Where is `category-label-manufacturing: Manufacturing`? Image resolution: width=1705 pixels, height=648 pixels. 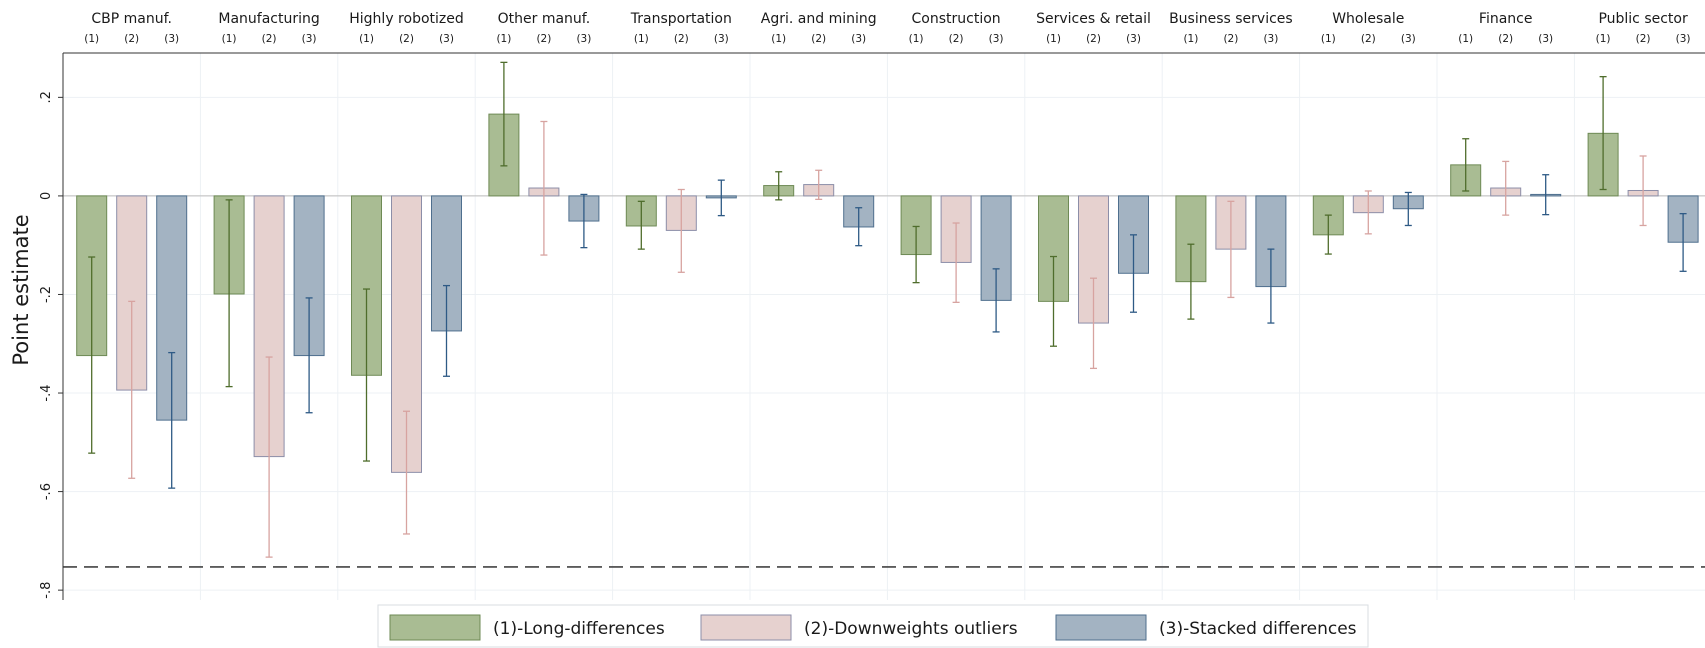
category-label-manufacturing: Manufacturing is located at coordinates (268, 19).